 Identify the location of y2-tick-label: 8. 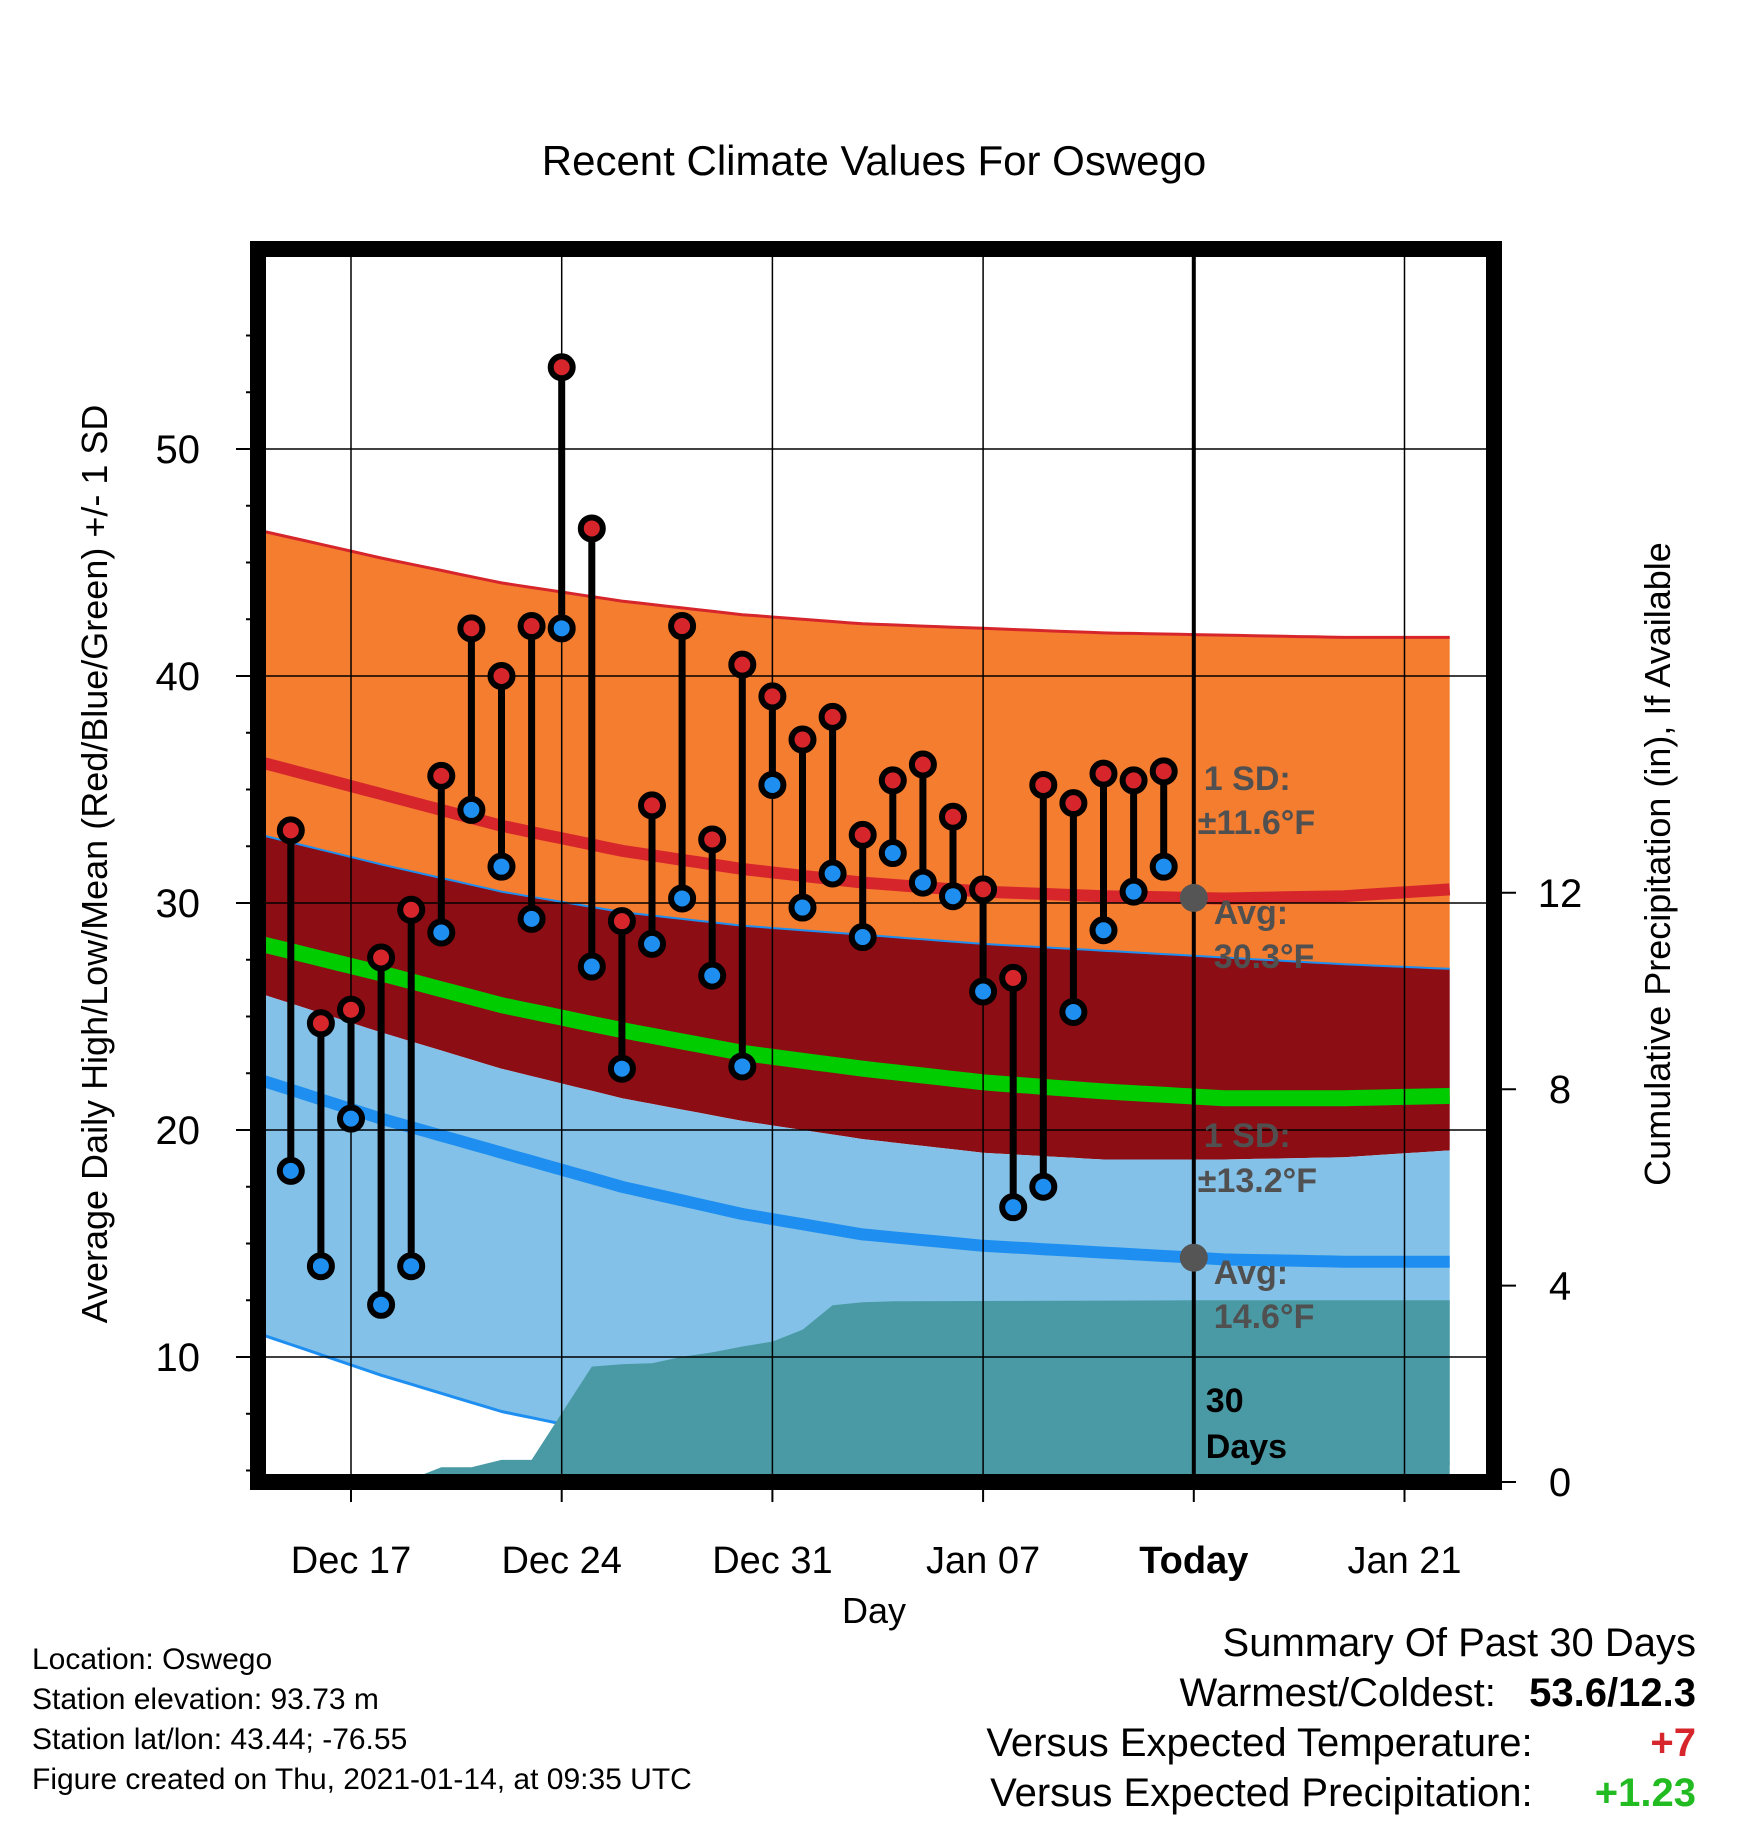
(1560, 1090).